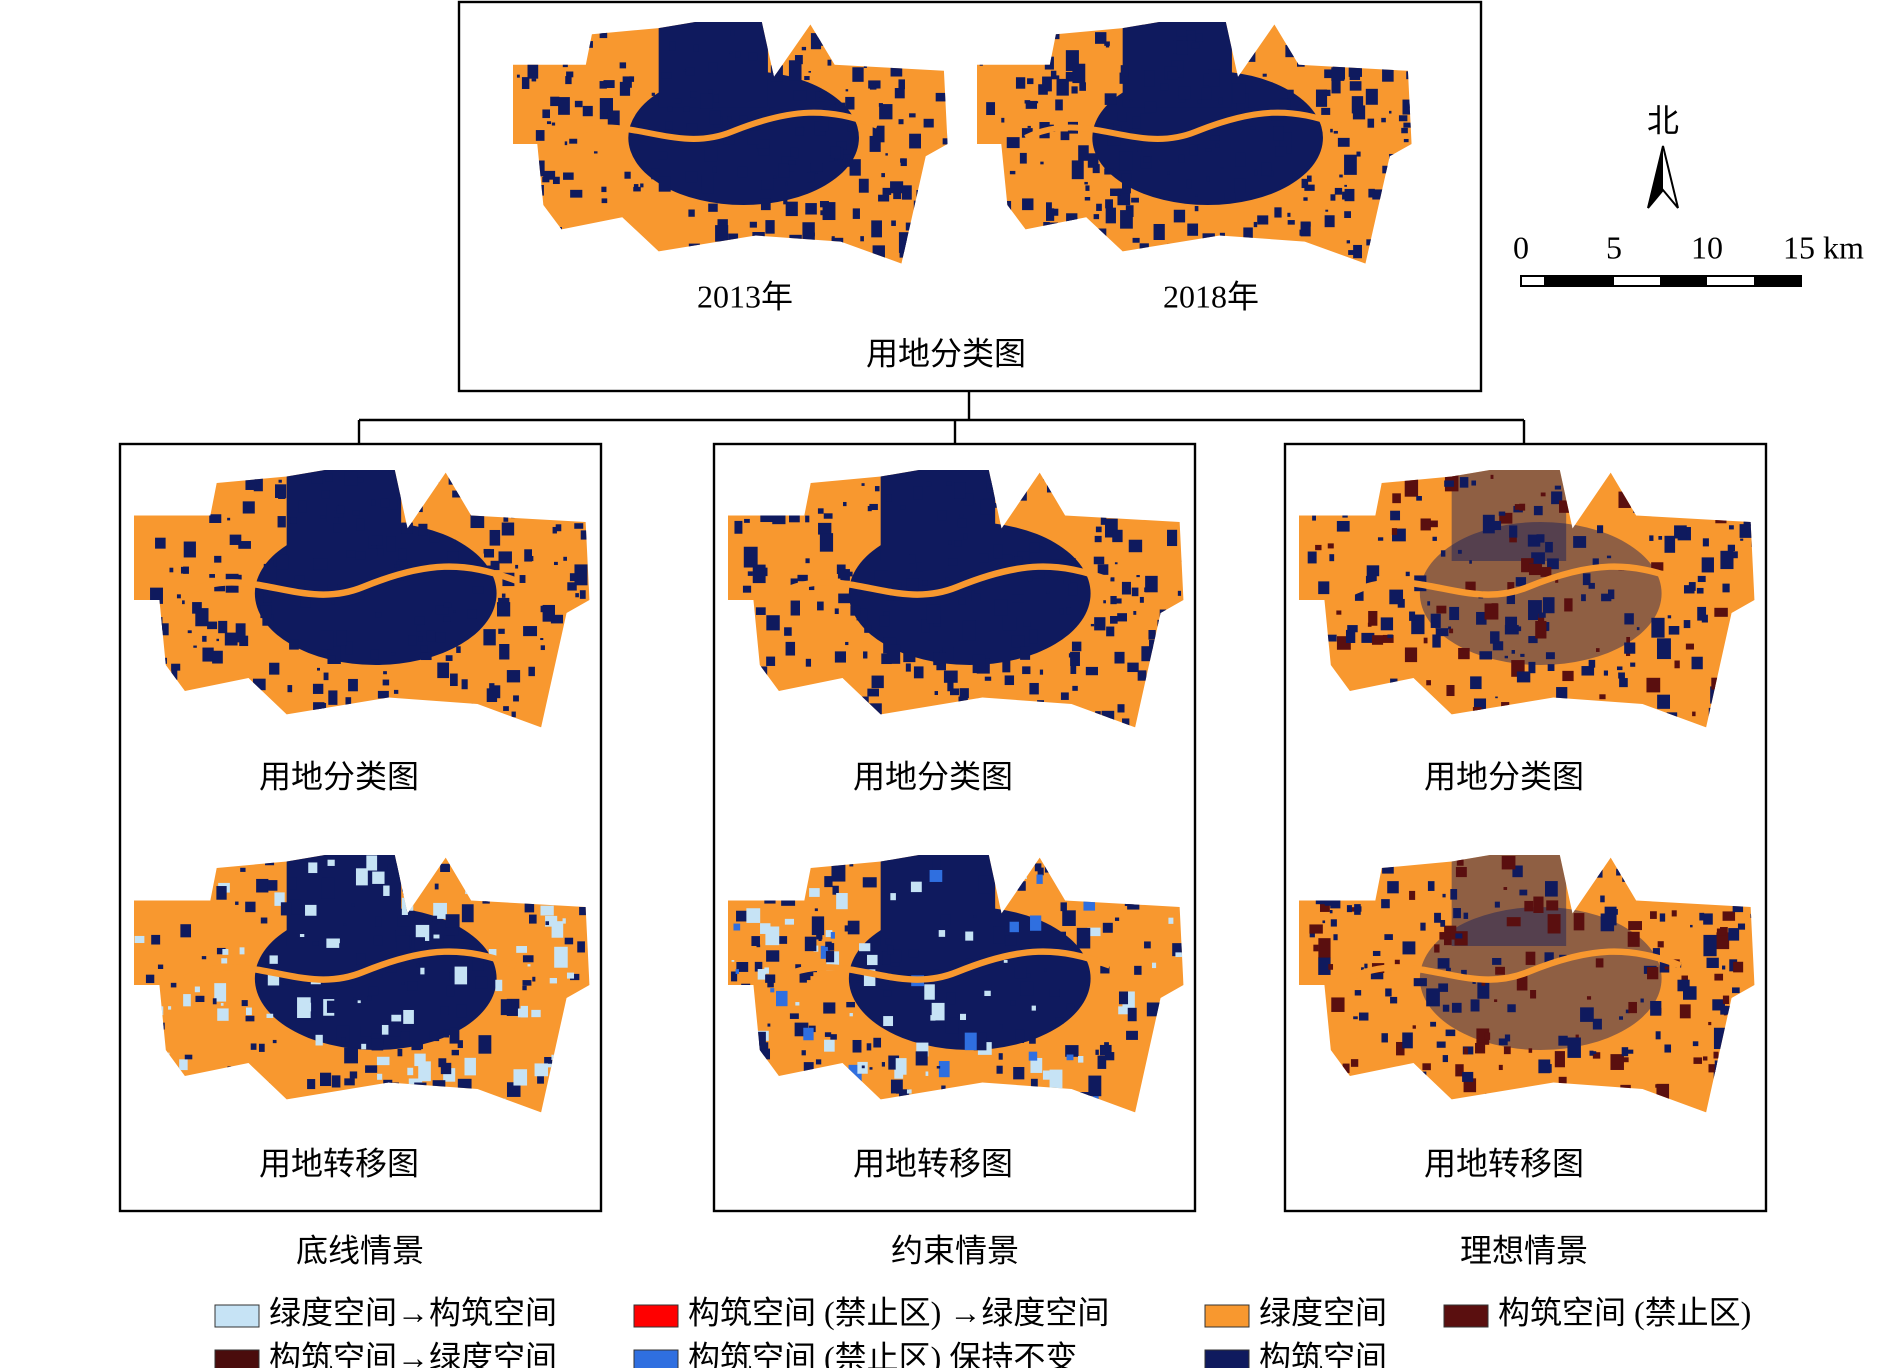 The width and height of the screenshot is (1890, 1368). I want to click on legend-label: 构筑空间 (禁止区) →绿度空间, so click(898, 1312).